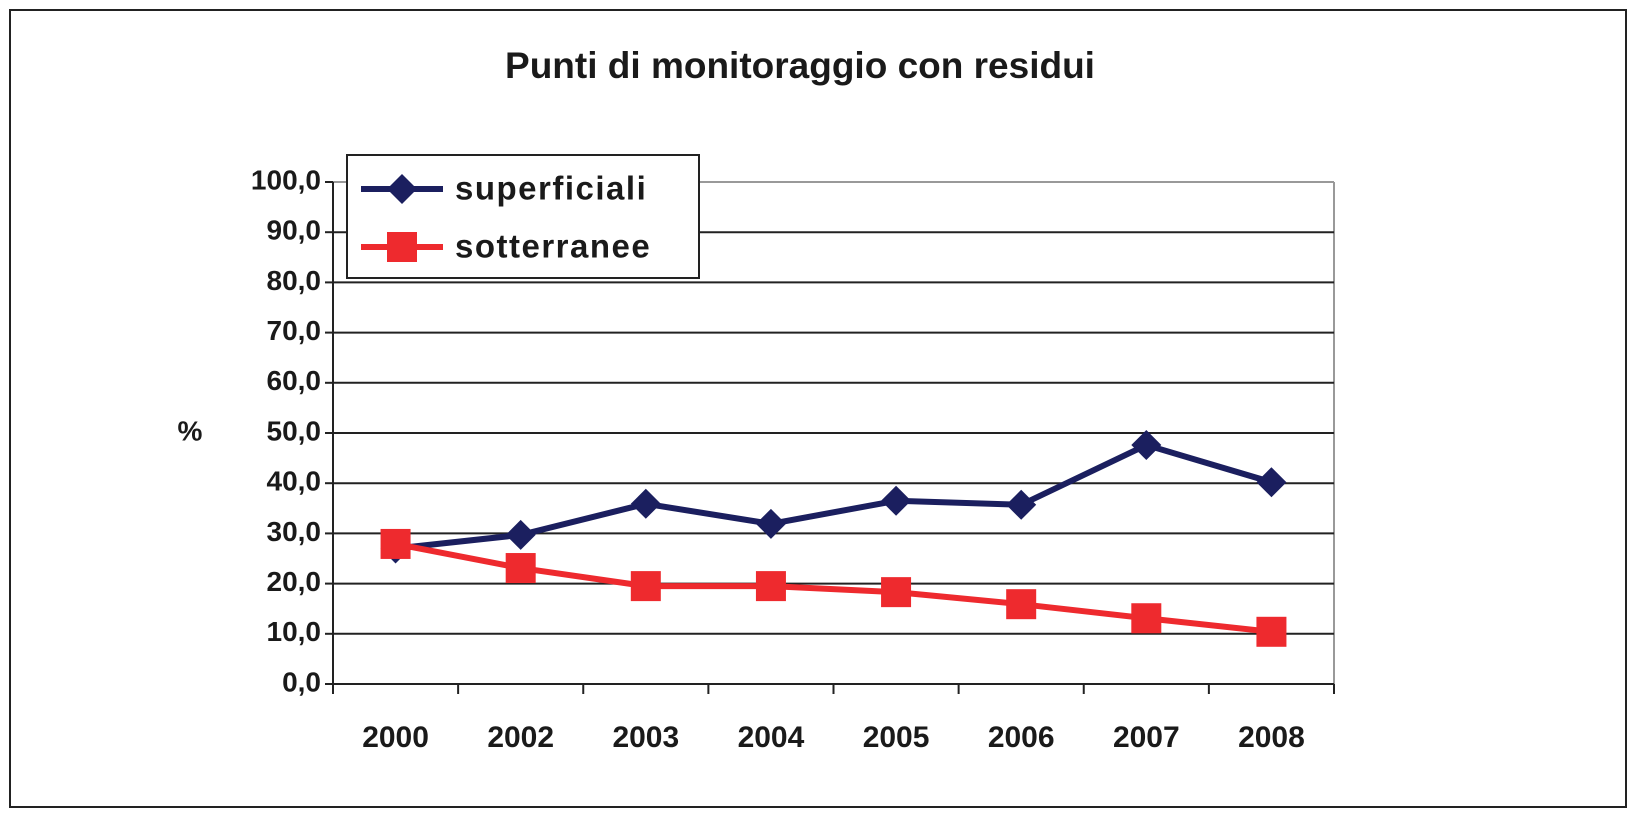 This screenshot has height=817, width=1636. I want to click on y-tick-label: 80,0, so click(294, 280).